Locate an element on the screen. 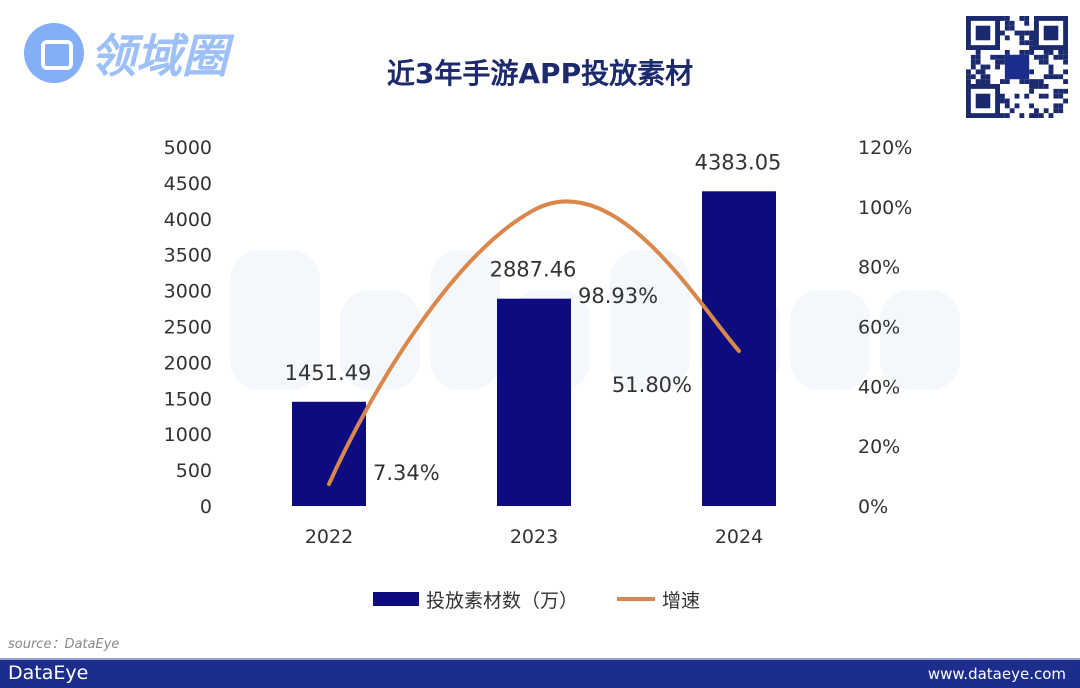  watermark-text: 领域圈 is located at coordinates (159, 56).